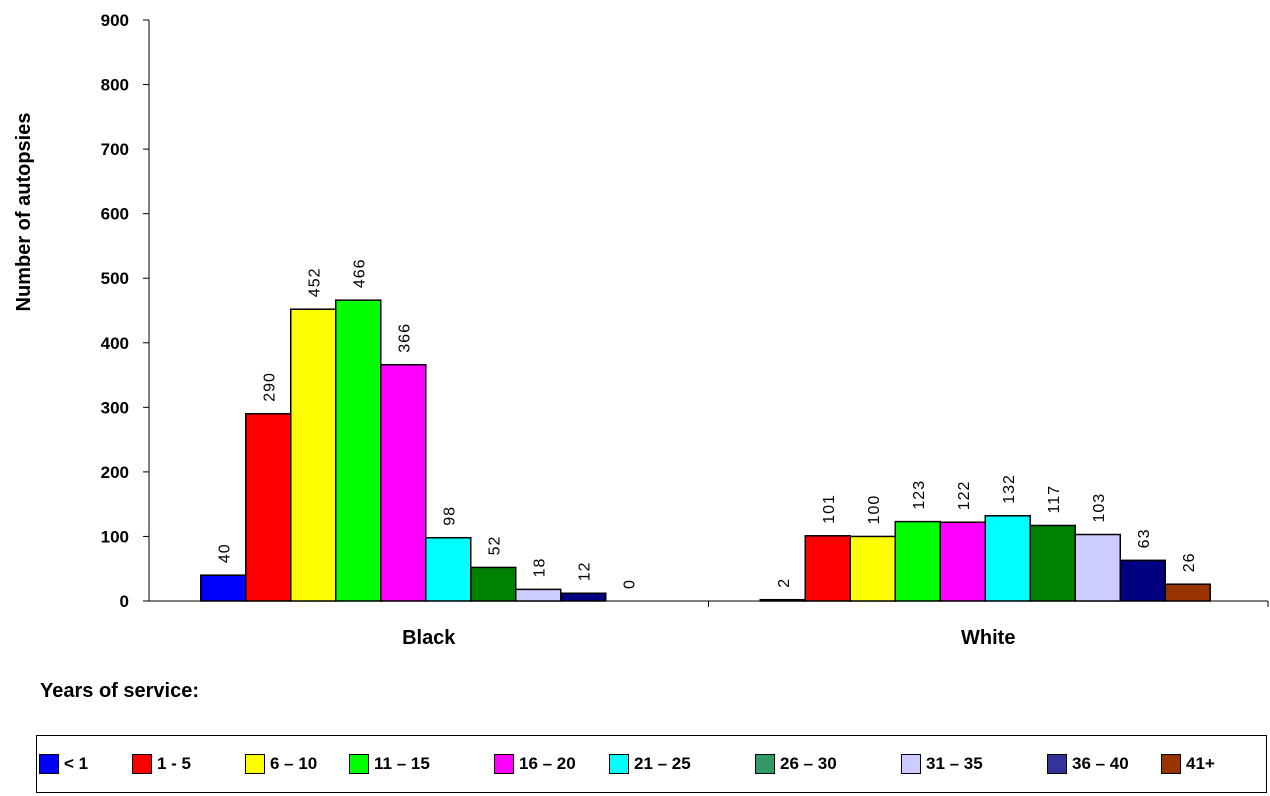 The width and height of the screenshot is (1270, 796). Describe the element at coordinates (1200, 763) in the screenshot. I see `legend-label: 41+` at that location.